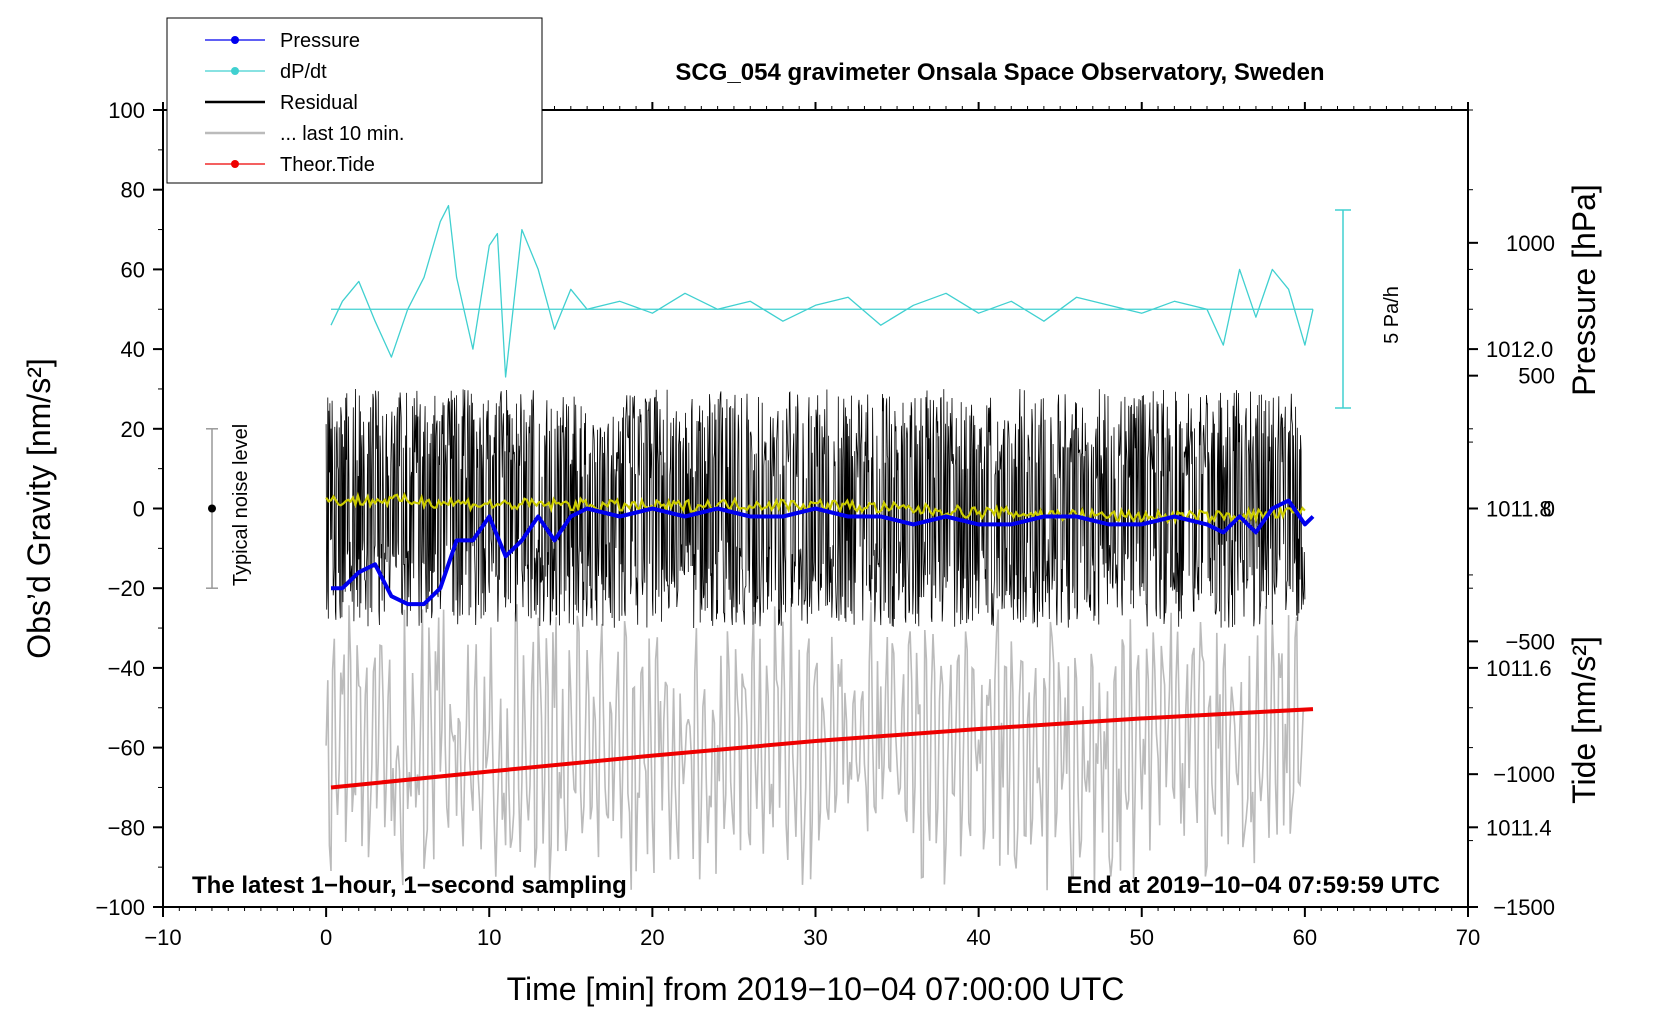 This screenshot has height=1020, width=1660. I want to click on tide-tick-label: −1000, so click(1524, 774).